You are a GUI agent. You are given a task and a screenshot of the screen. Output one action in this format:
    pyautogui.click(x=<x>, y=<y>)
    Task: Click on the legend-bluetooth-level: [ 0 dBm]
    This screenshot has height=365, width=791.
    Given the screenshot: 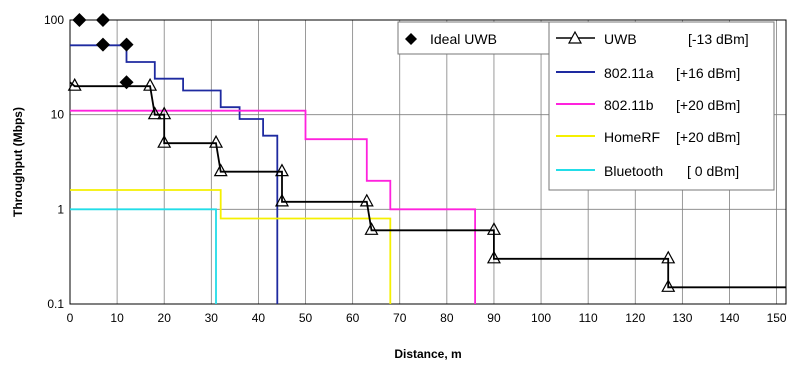 What is the action you would take?
    pyautogui.click(x=713, y=171)
    